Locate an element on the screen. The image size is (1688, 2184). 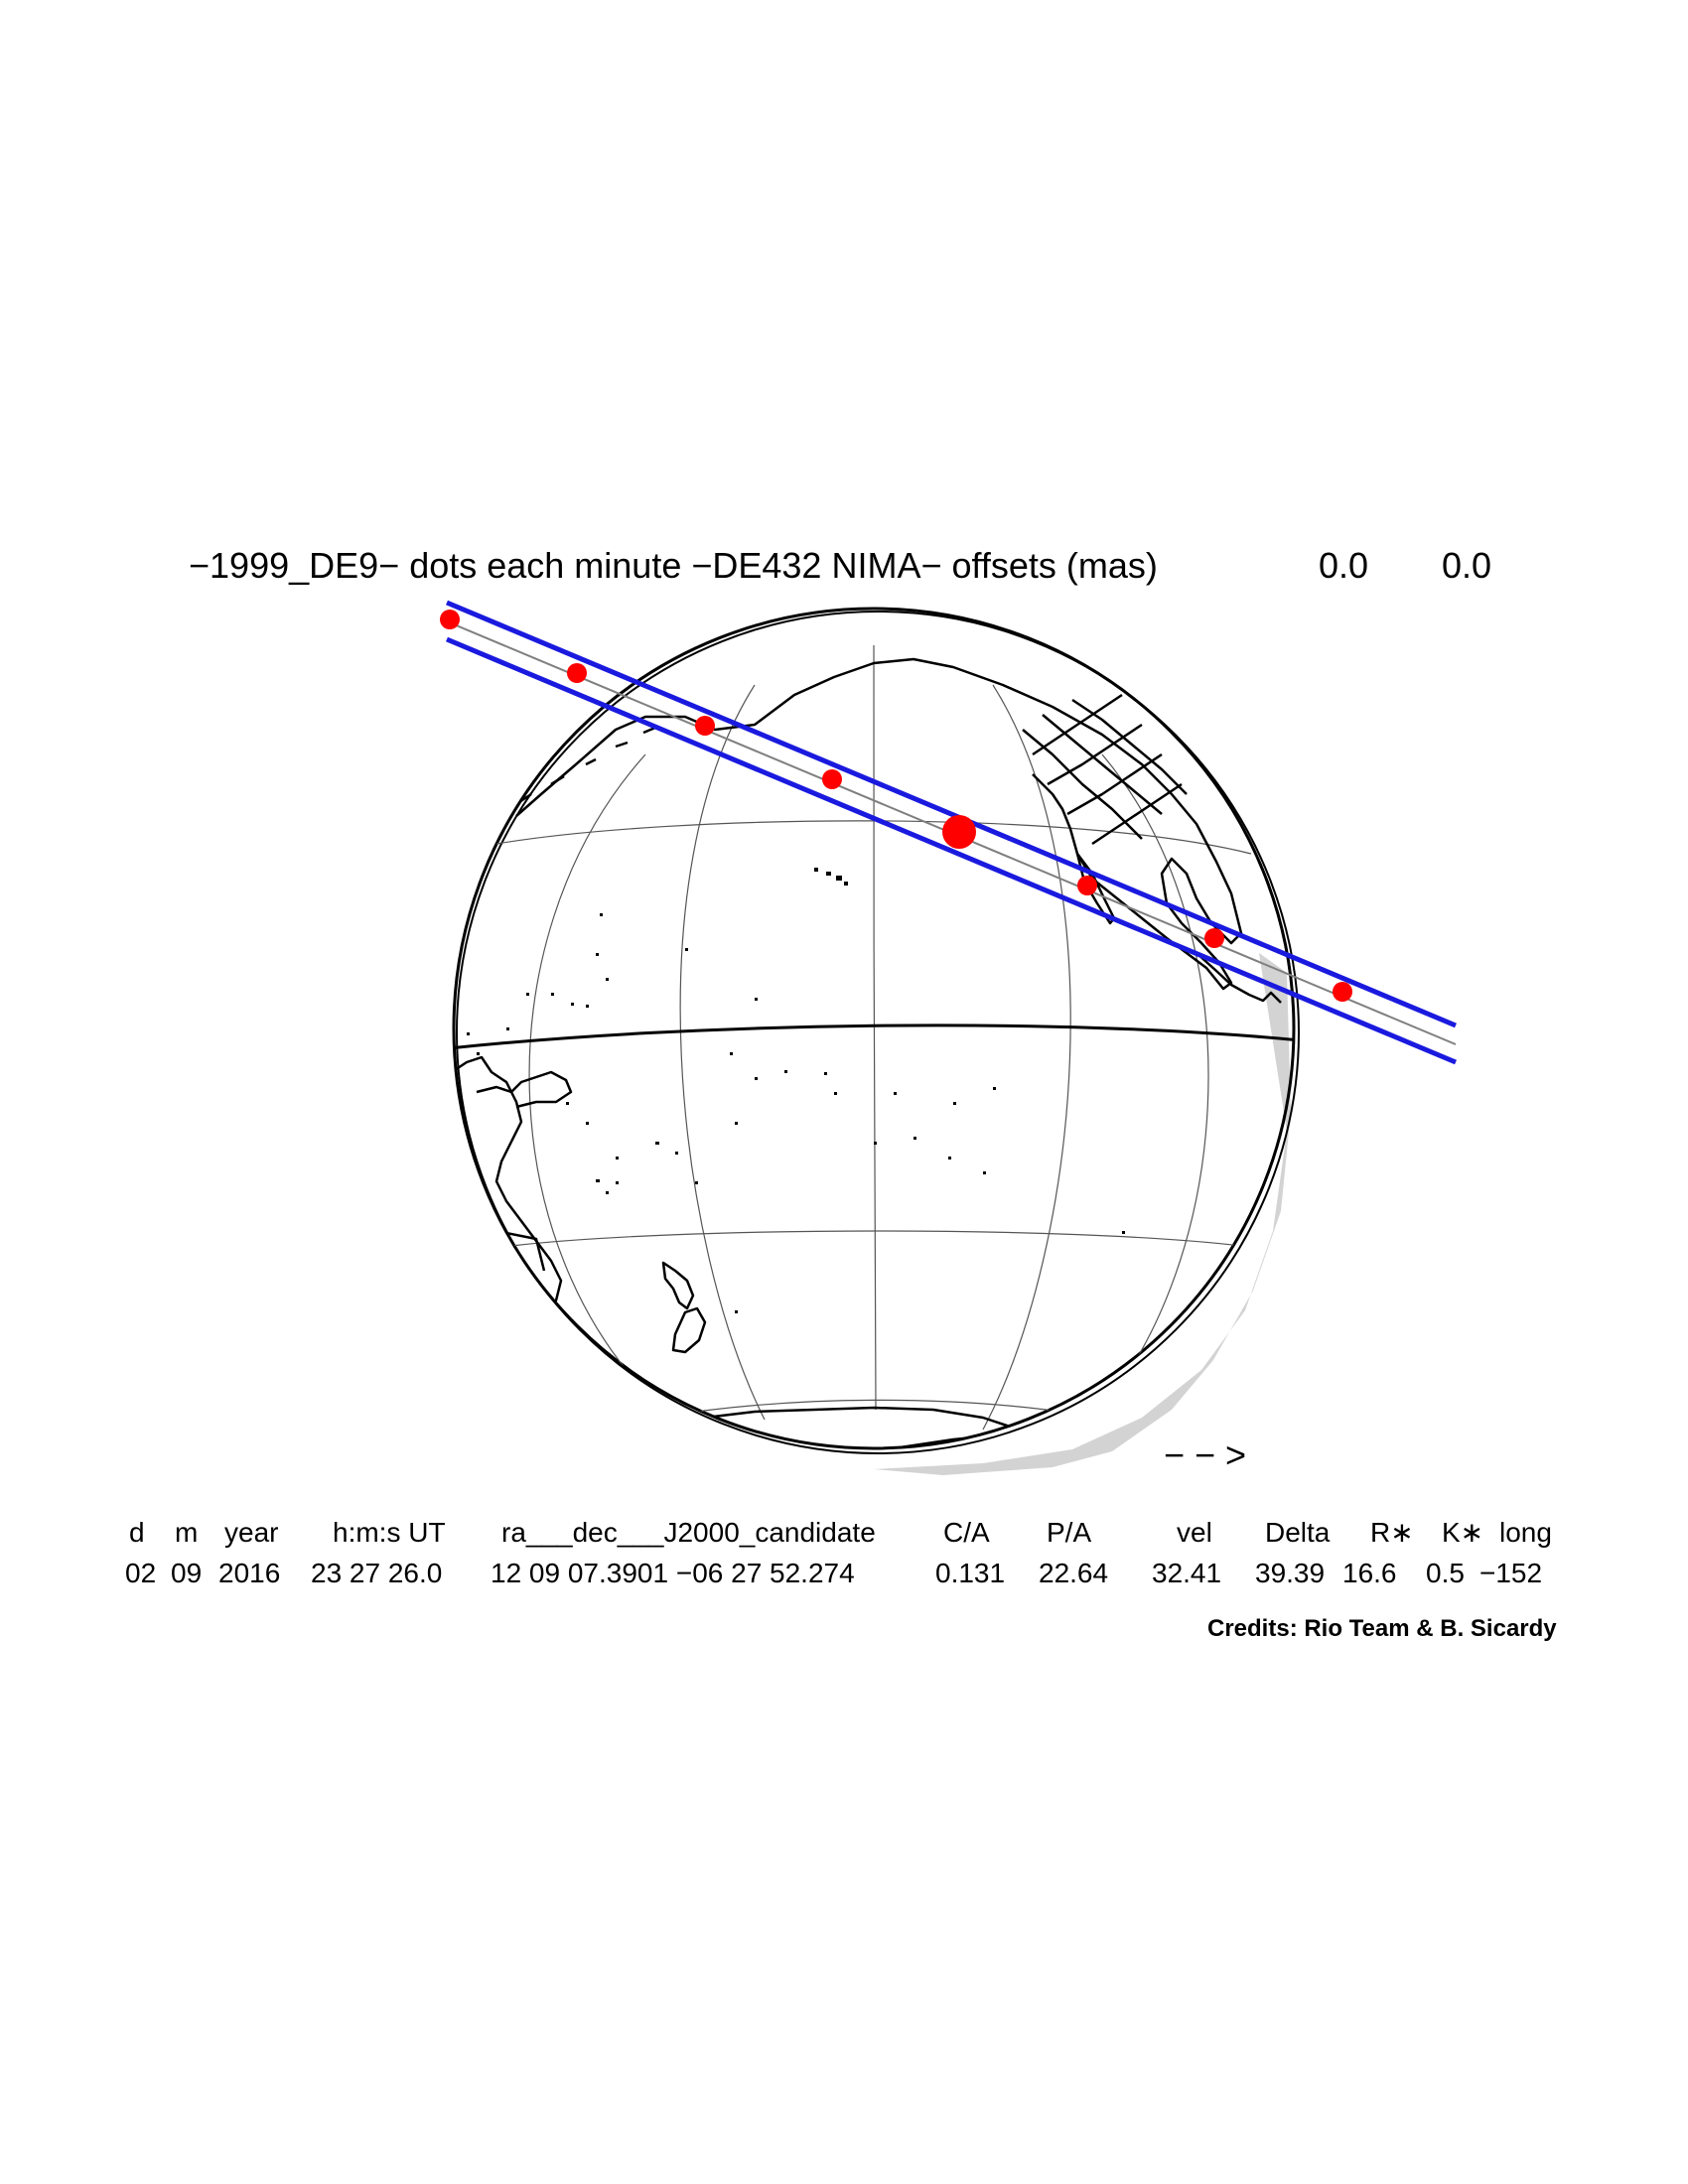
night-shading is located at coordinates (1082, 1214).